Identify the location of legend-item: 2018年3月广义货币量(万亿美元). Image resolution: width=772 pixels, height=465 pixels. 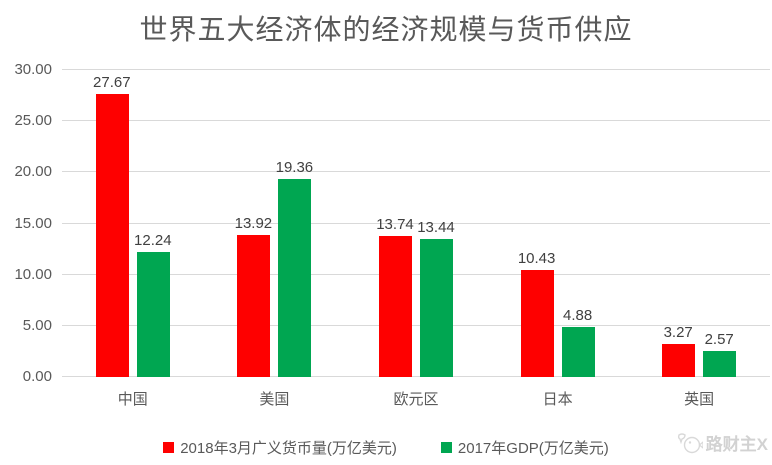
(280, 447).